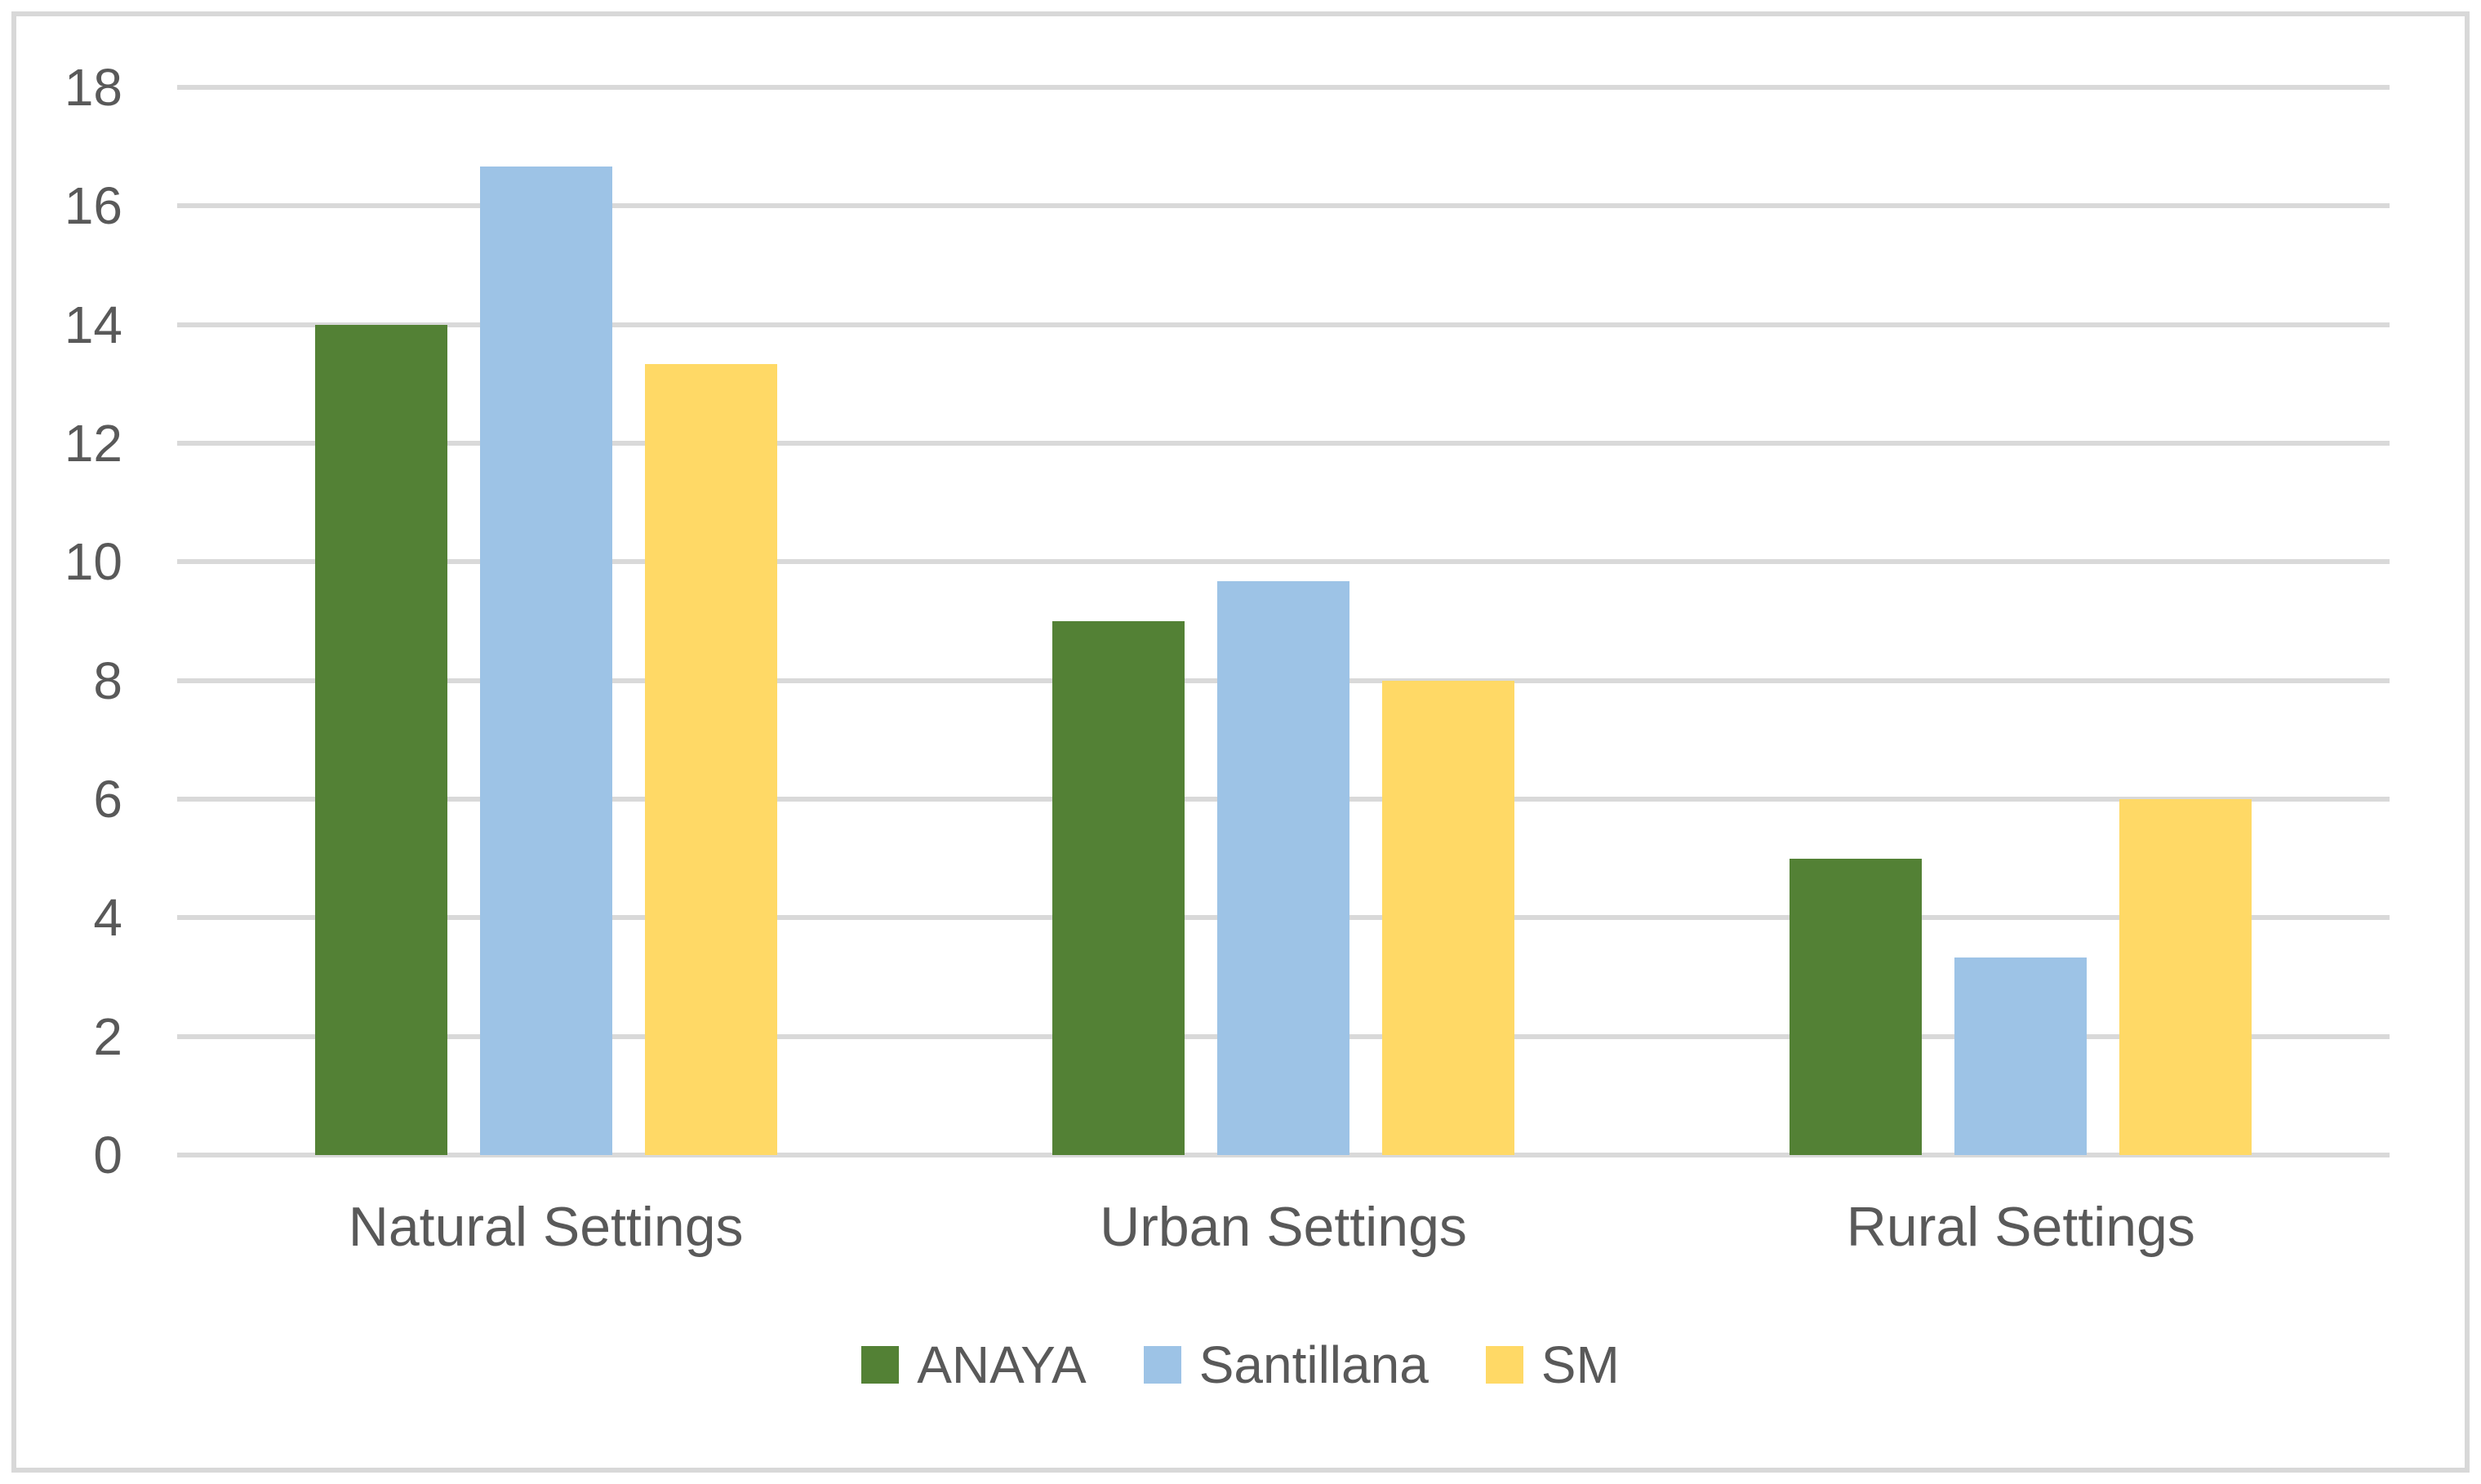  I want to click on y-tick-label-8: 8, so click(108, 680).